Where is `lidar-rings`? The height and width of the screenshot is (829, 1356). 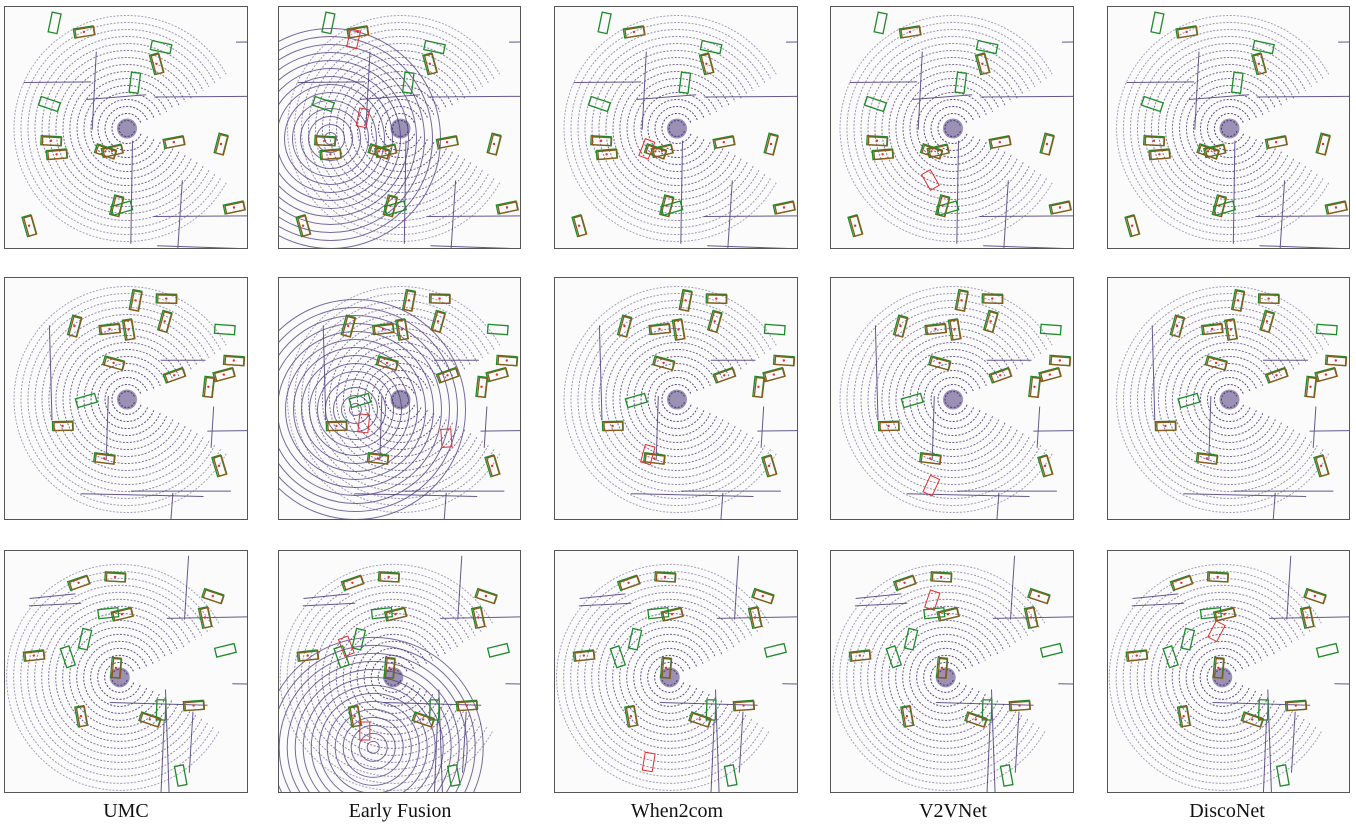
lidar-rings is located at coordinates (663, 677).